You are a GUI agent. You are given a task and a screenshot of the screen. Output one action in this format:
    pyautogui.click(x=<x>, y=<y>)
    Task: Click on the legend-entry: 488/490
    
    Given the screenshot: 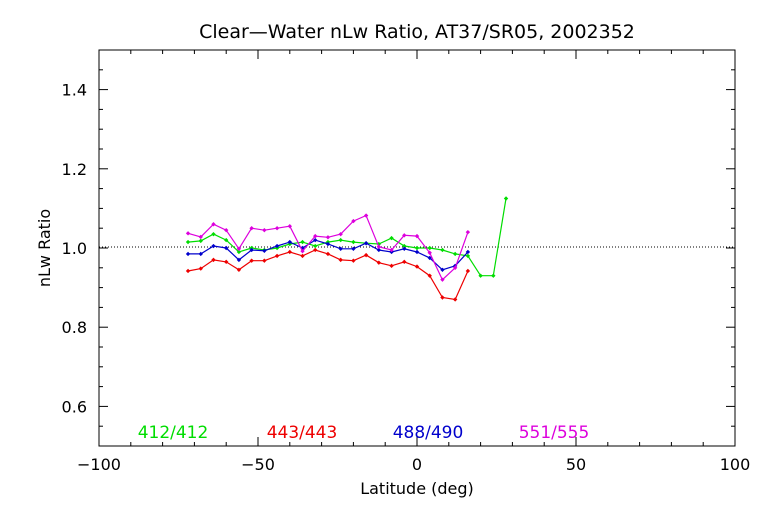 What is the action you would take?
    pyautogui.click(x=428, y=433)
    